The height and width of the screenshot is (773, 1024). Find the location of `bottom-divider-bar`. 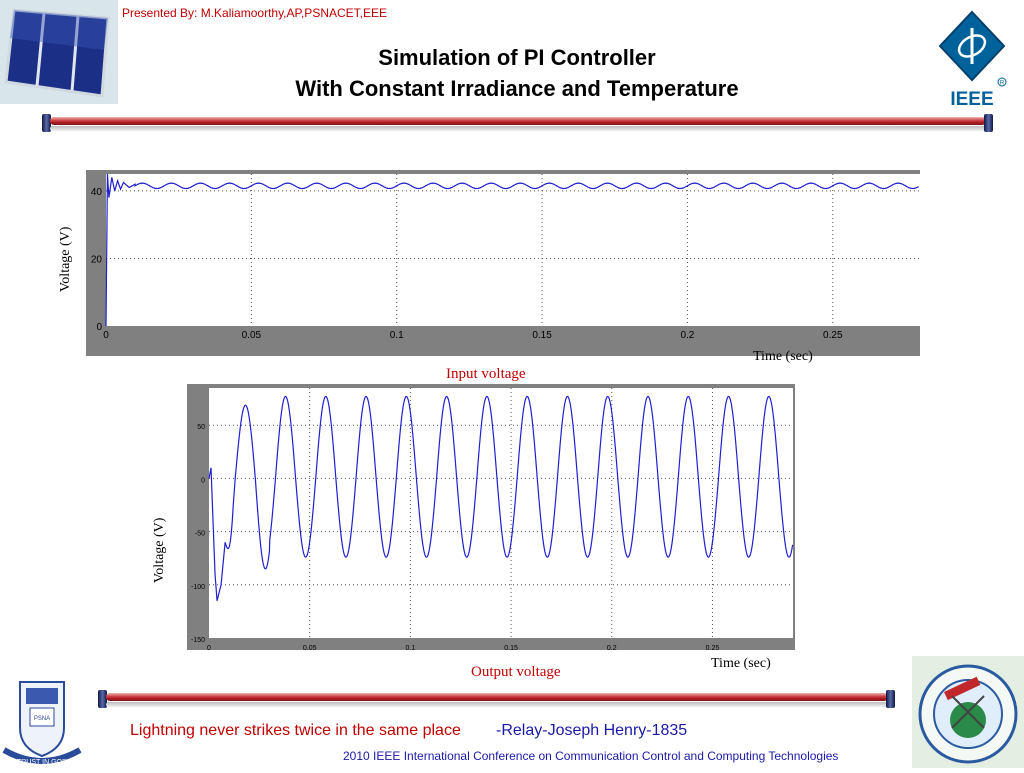

bottom-divider-bar is located at coordinates (497, 700).